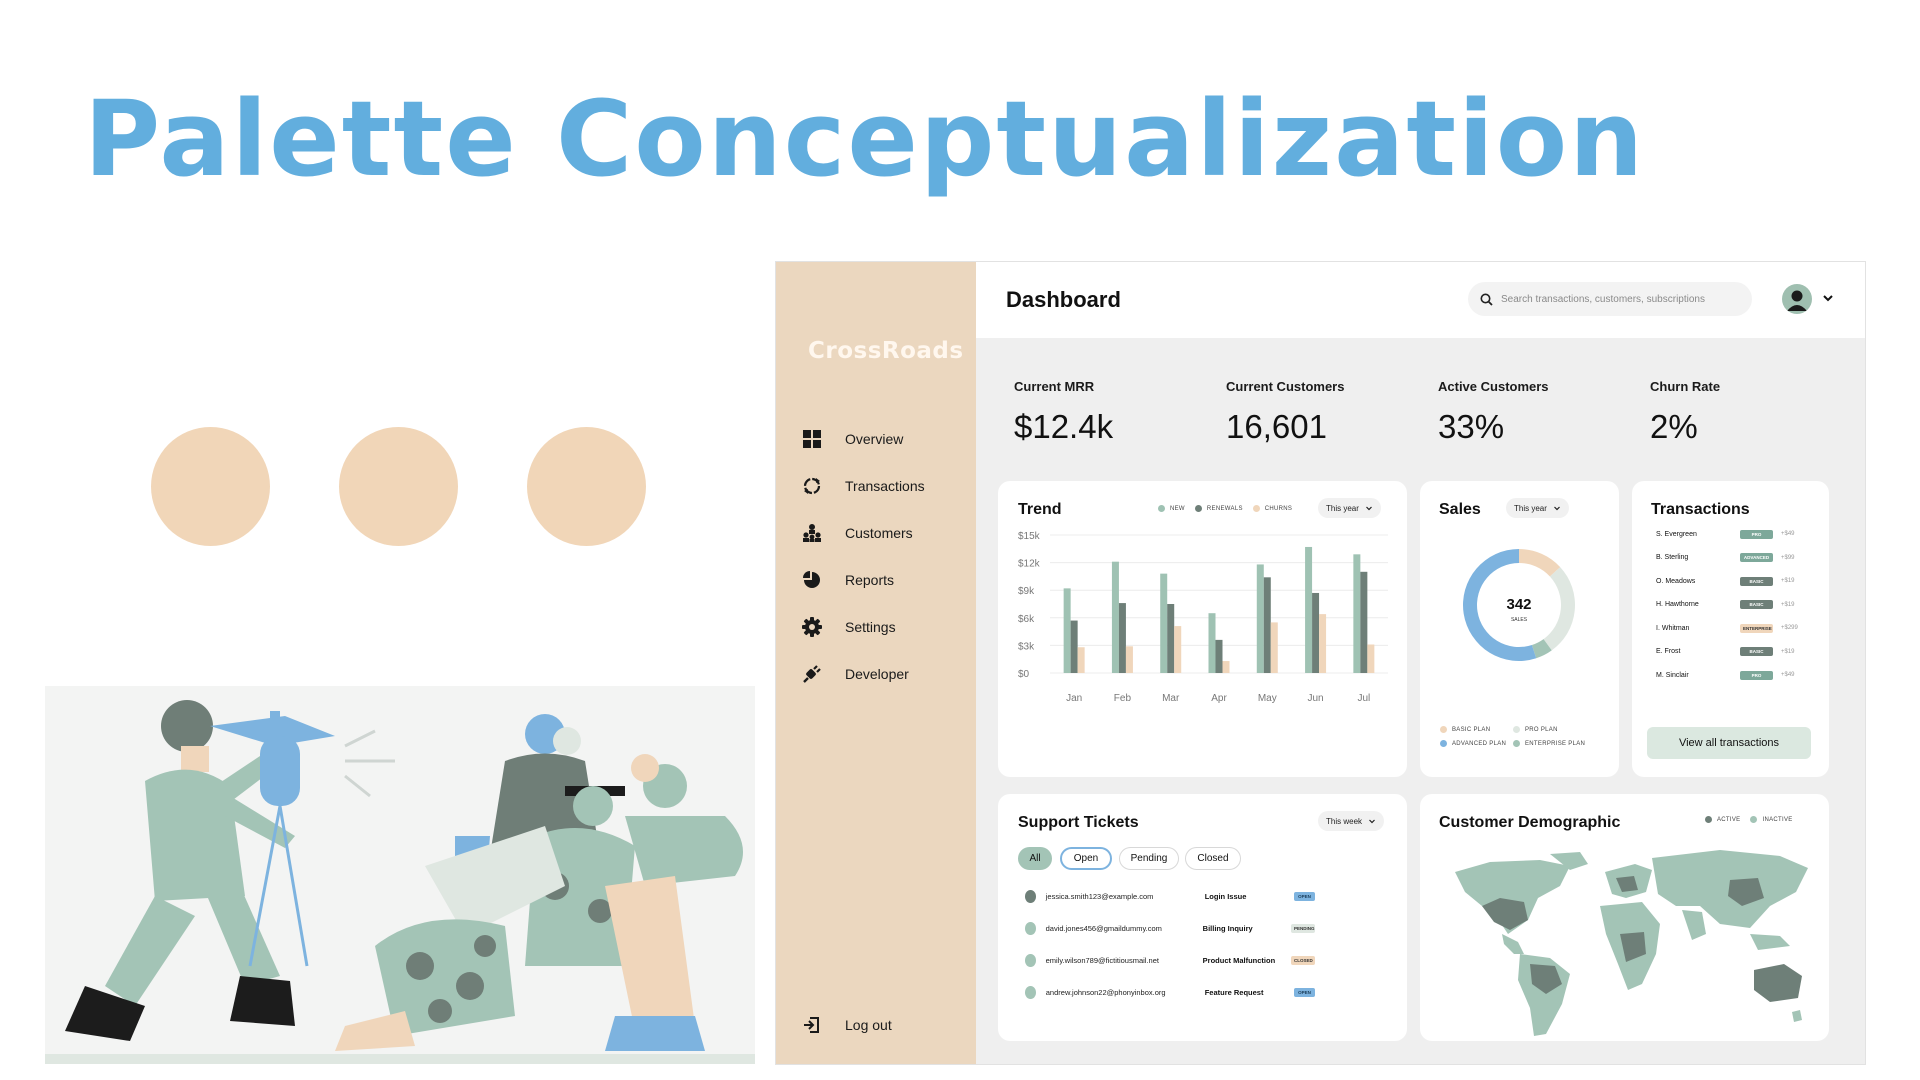  Describe the element at coordinates (1486, 299) in the screenshot. I see `search-icon` at that location.